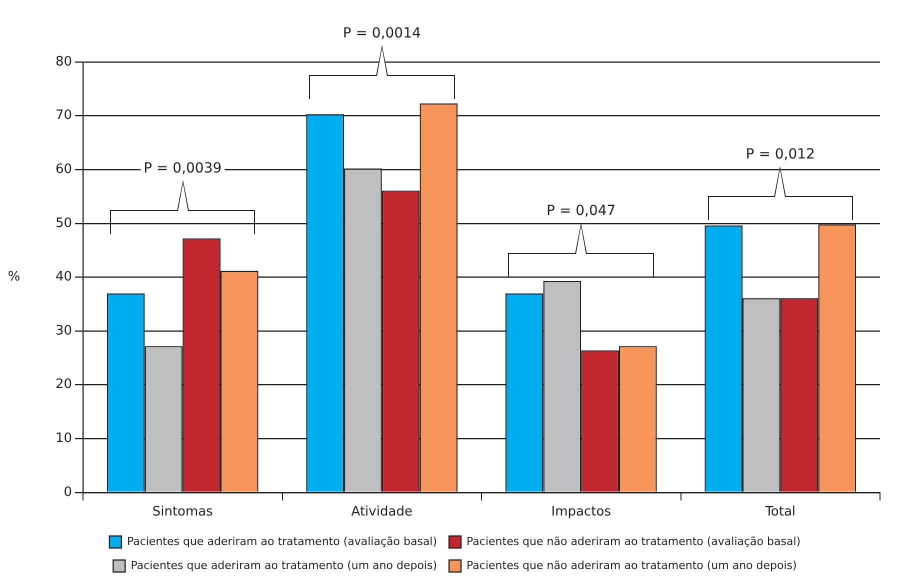 This screenshot has width=910, height=587. I want to click on x-tick-label: Sintomas, so click(183, 512).